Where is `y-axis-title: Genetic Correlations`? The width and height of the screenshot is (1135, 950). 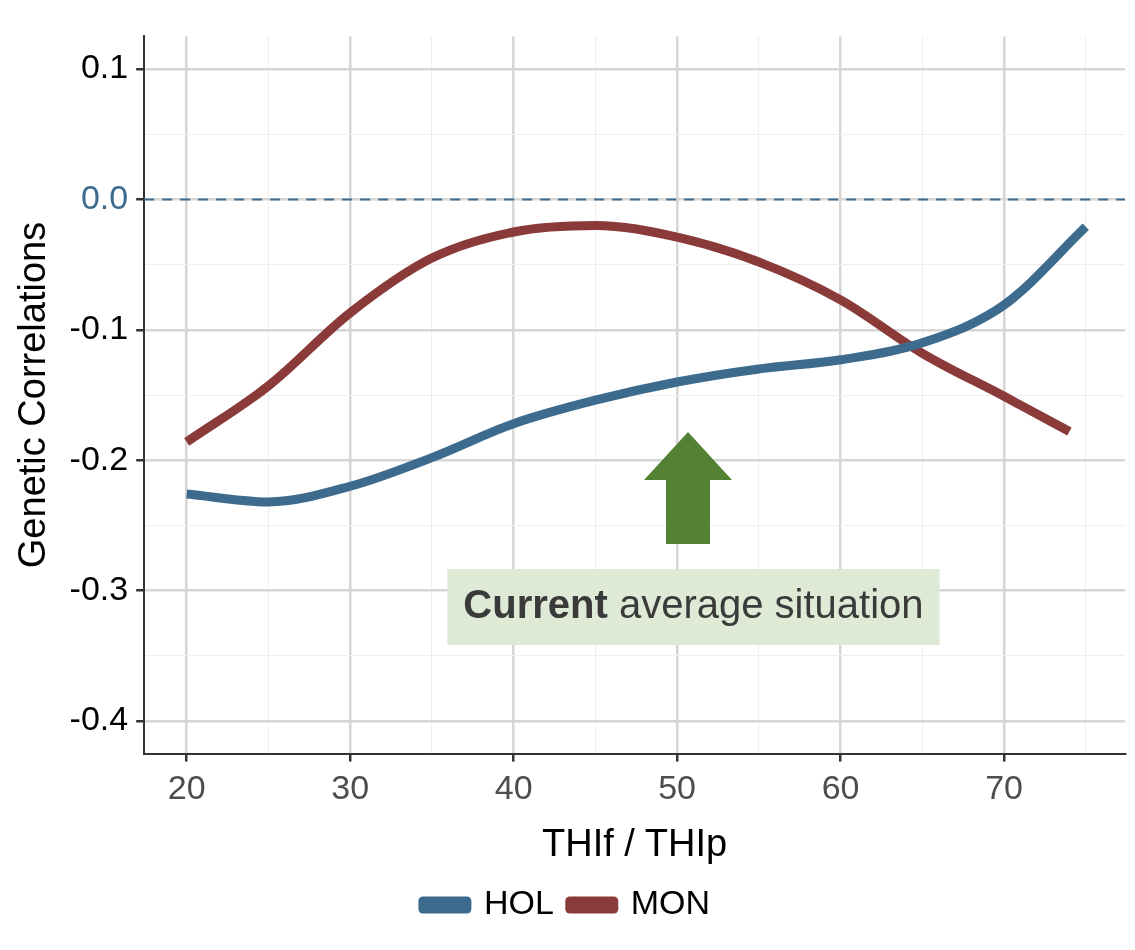 y-axis-title: Genetic Correlations is located at coordinates (32, 395).